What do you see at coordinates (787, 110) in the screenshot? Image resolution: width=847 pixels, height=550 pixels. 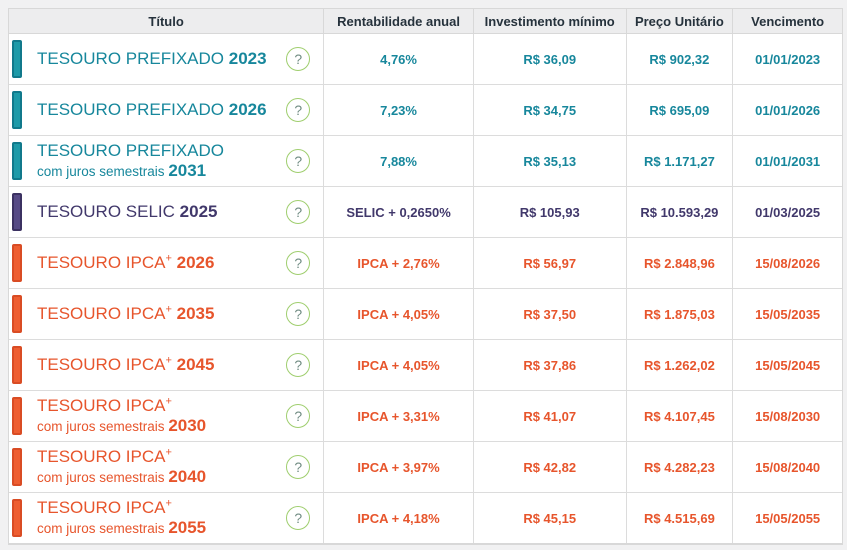 I see `maturity-cell: 01/01/2026` at bounding box center [787, 110].